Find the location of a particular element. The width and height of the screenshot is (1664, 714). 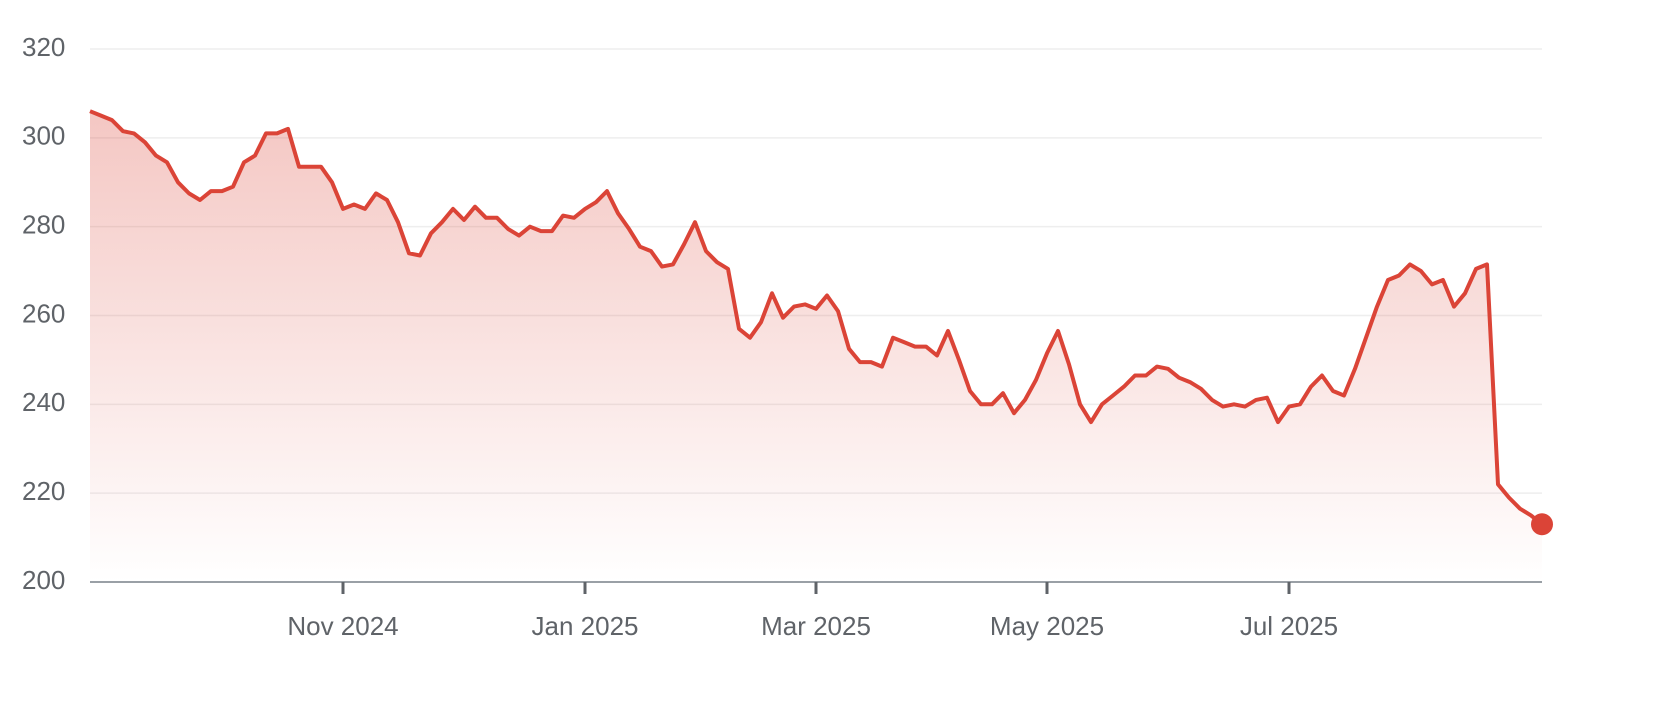

y-tick-label: 300 is located at coordinates (43, 136).